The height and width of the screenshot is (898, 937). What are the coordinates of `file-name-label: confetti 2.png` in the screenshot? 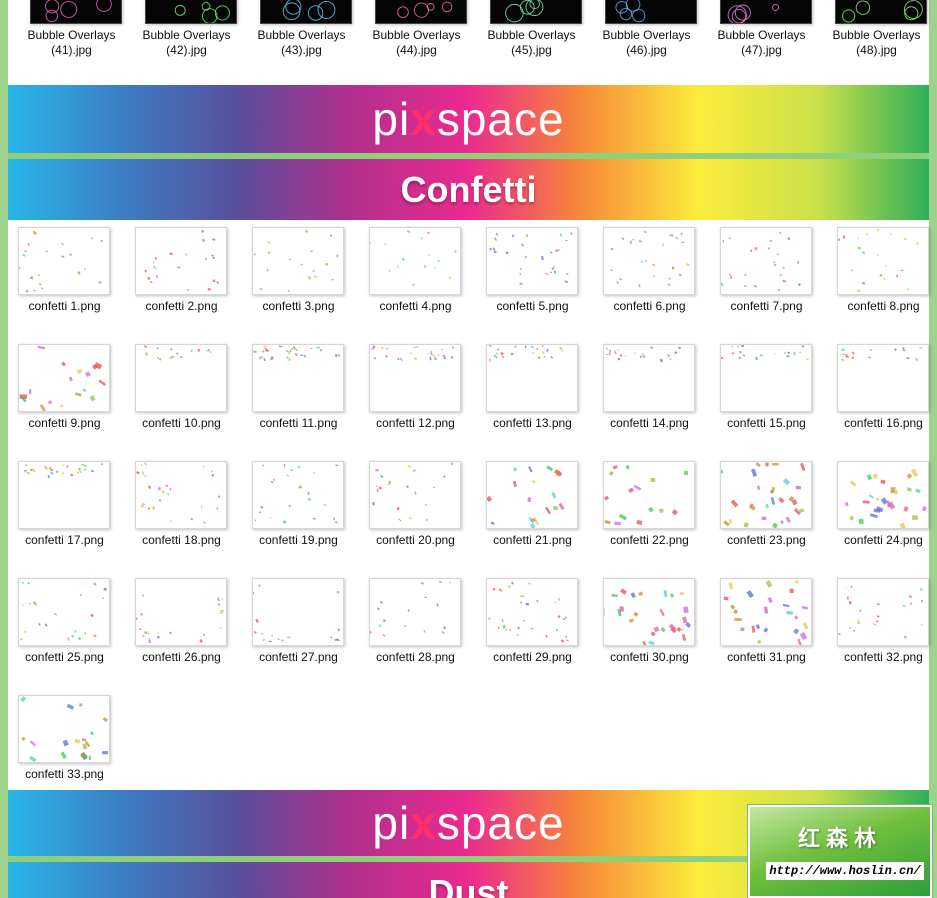 It's located at (181, 306).